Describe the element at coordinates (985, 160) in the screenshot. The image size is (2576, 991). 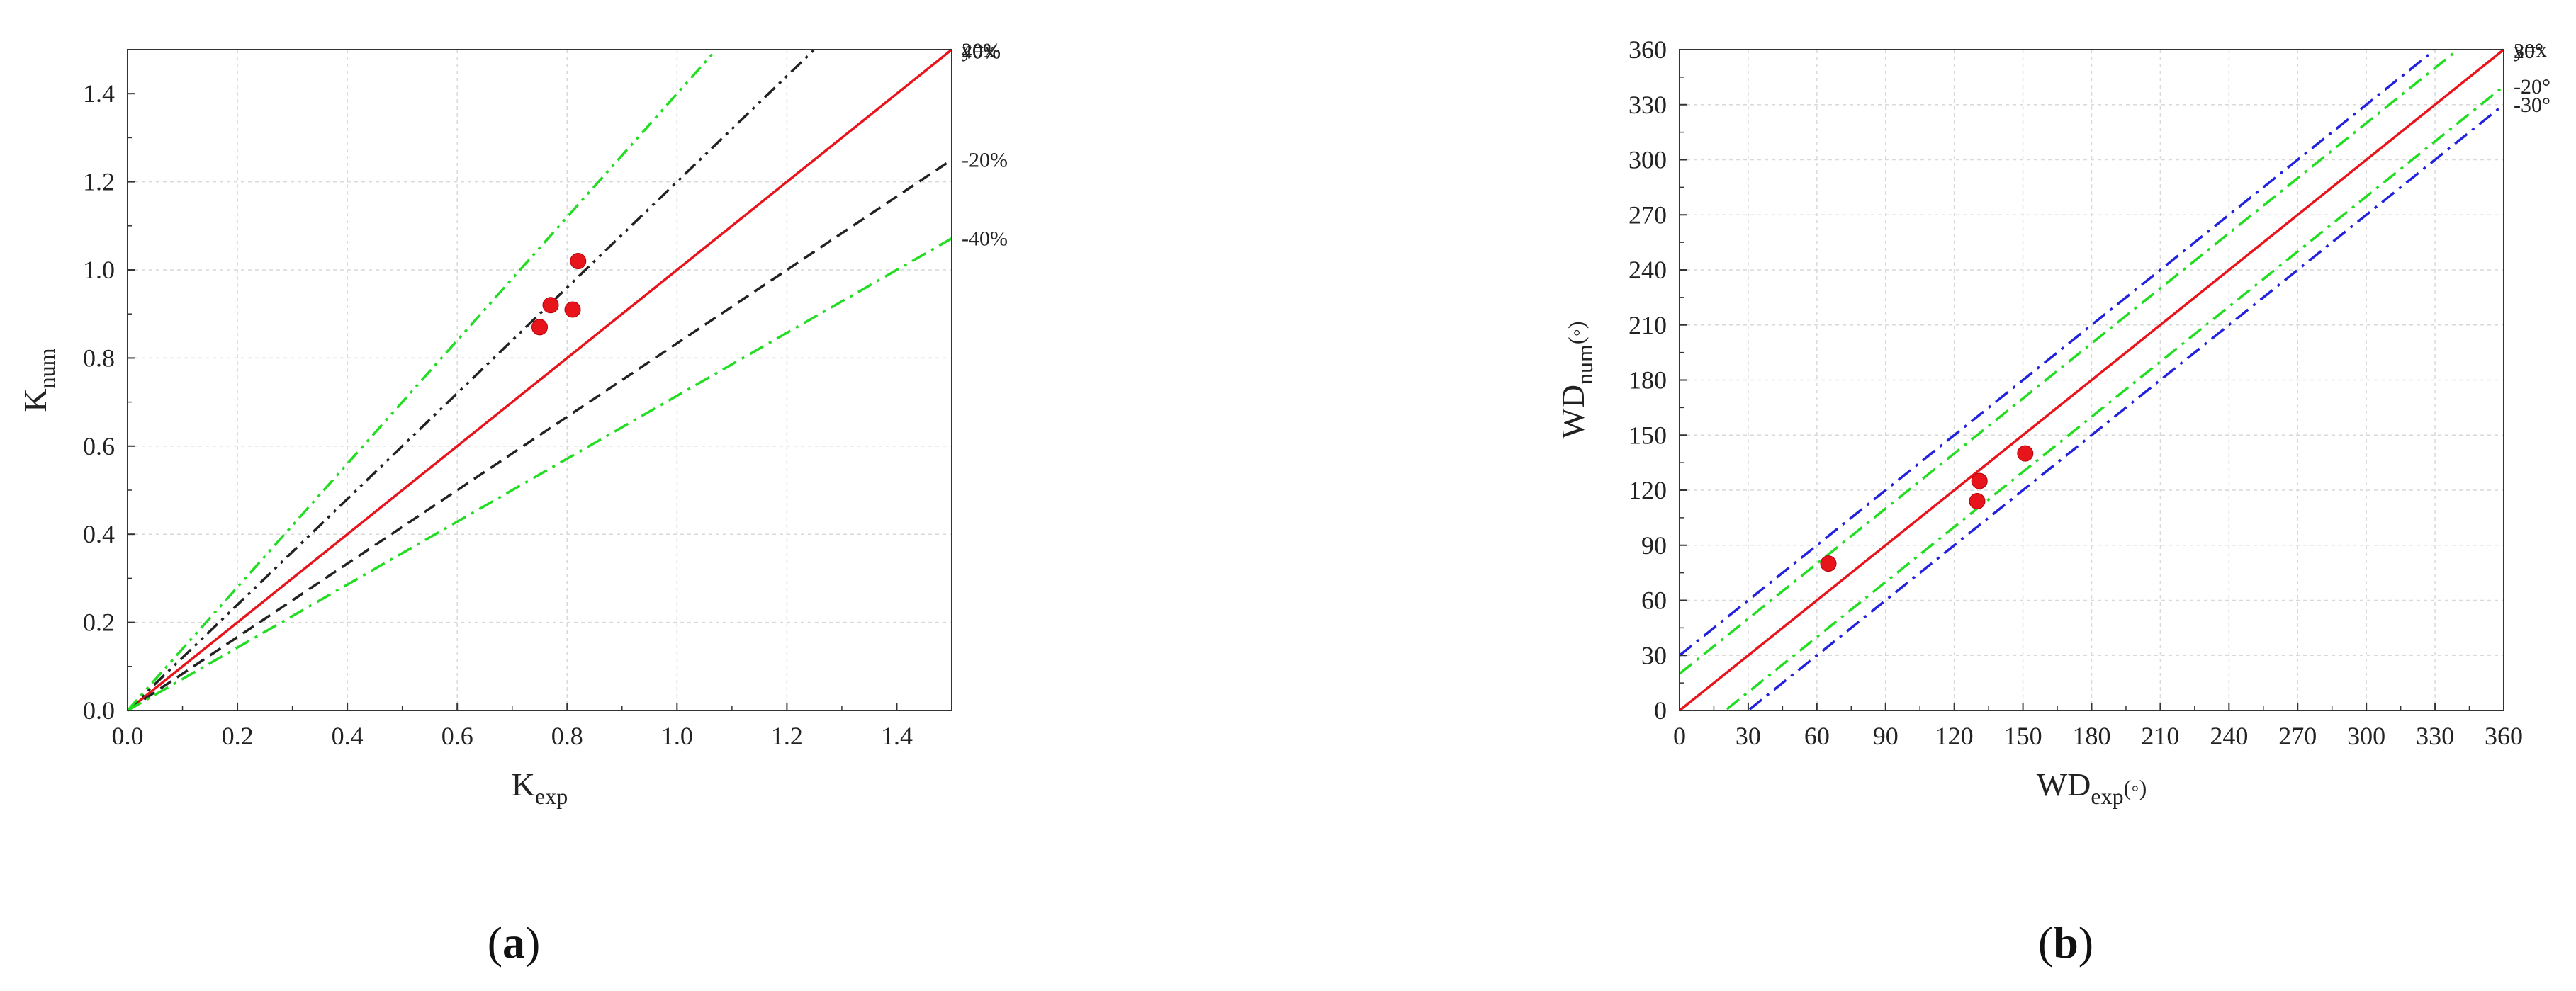
I see `reference-line-label: -20%` at that location.